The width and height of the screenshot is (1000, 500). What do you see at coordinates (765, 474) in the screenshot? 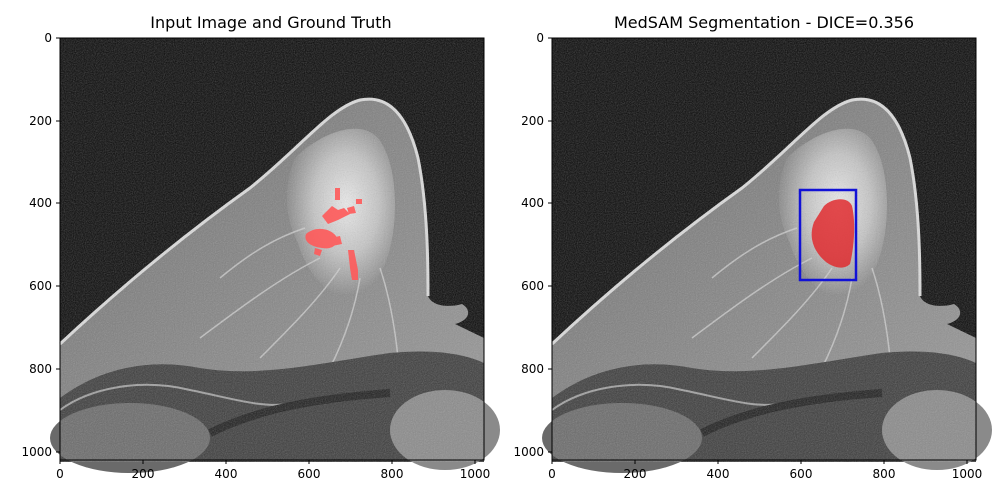
I see `x-tick-labels-right: 0 200 400 600 800 1000` at bounding box center [765, 474].